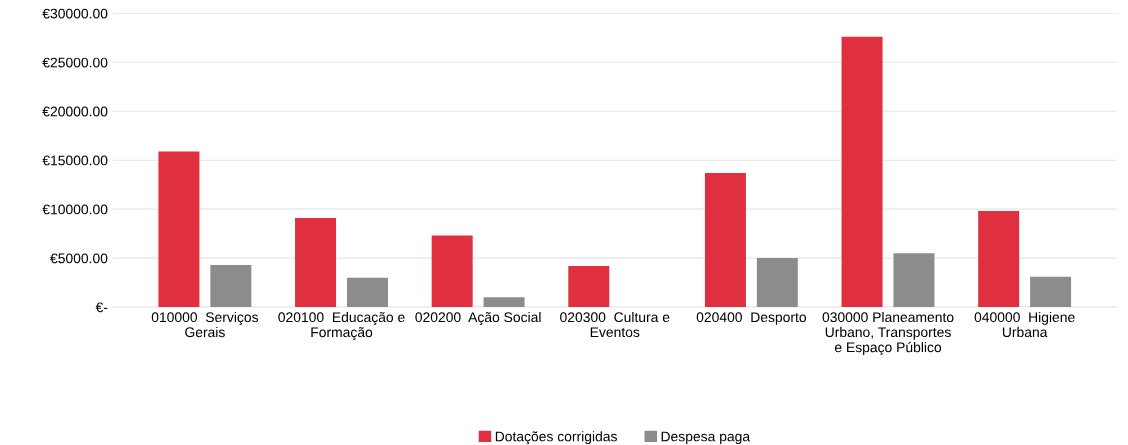 The width and height of the screenshot is (1128, 445). What do you see at coordinates (556, 438) in the screenshot?
I see `legend-label: Dotações corrigidas` at bounding box center [556, 438].